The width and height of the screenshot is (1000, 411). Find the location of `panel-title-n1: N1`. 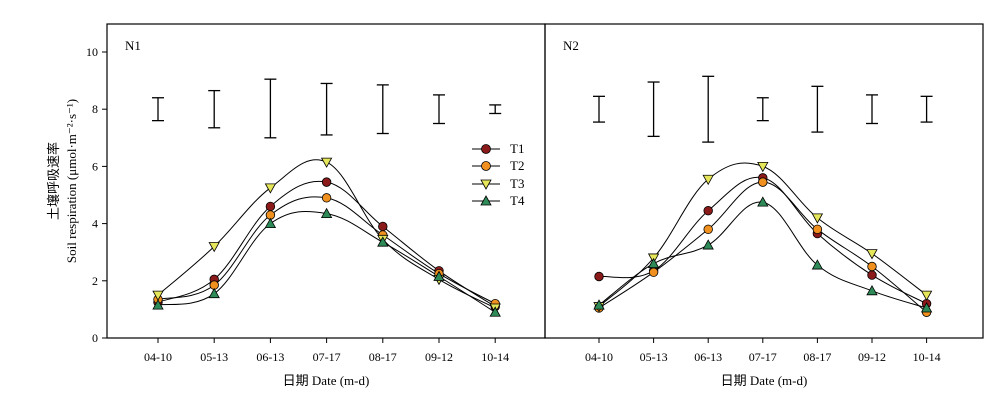

panel-title-n1: N1 is located at coordinates (133, 45).